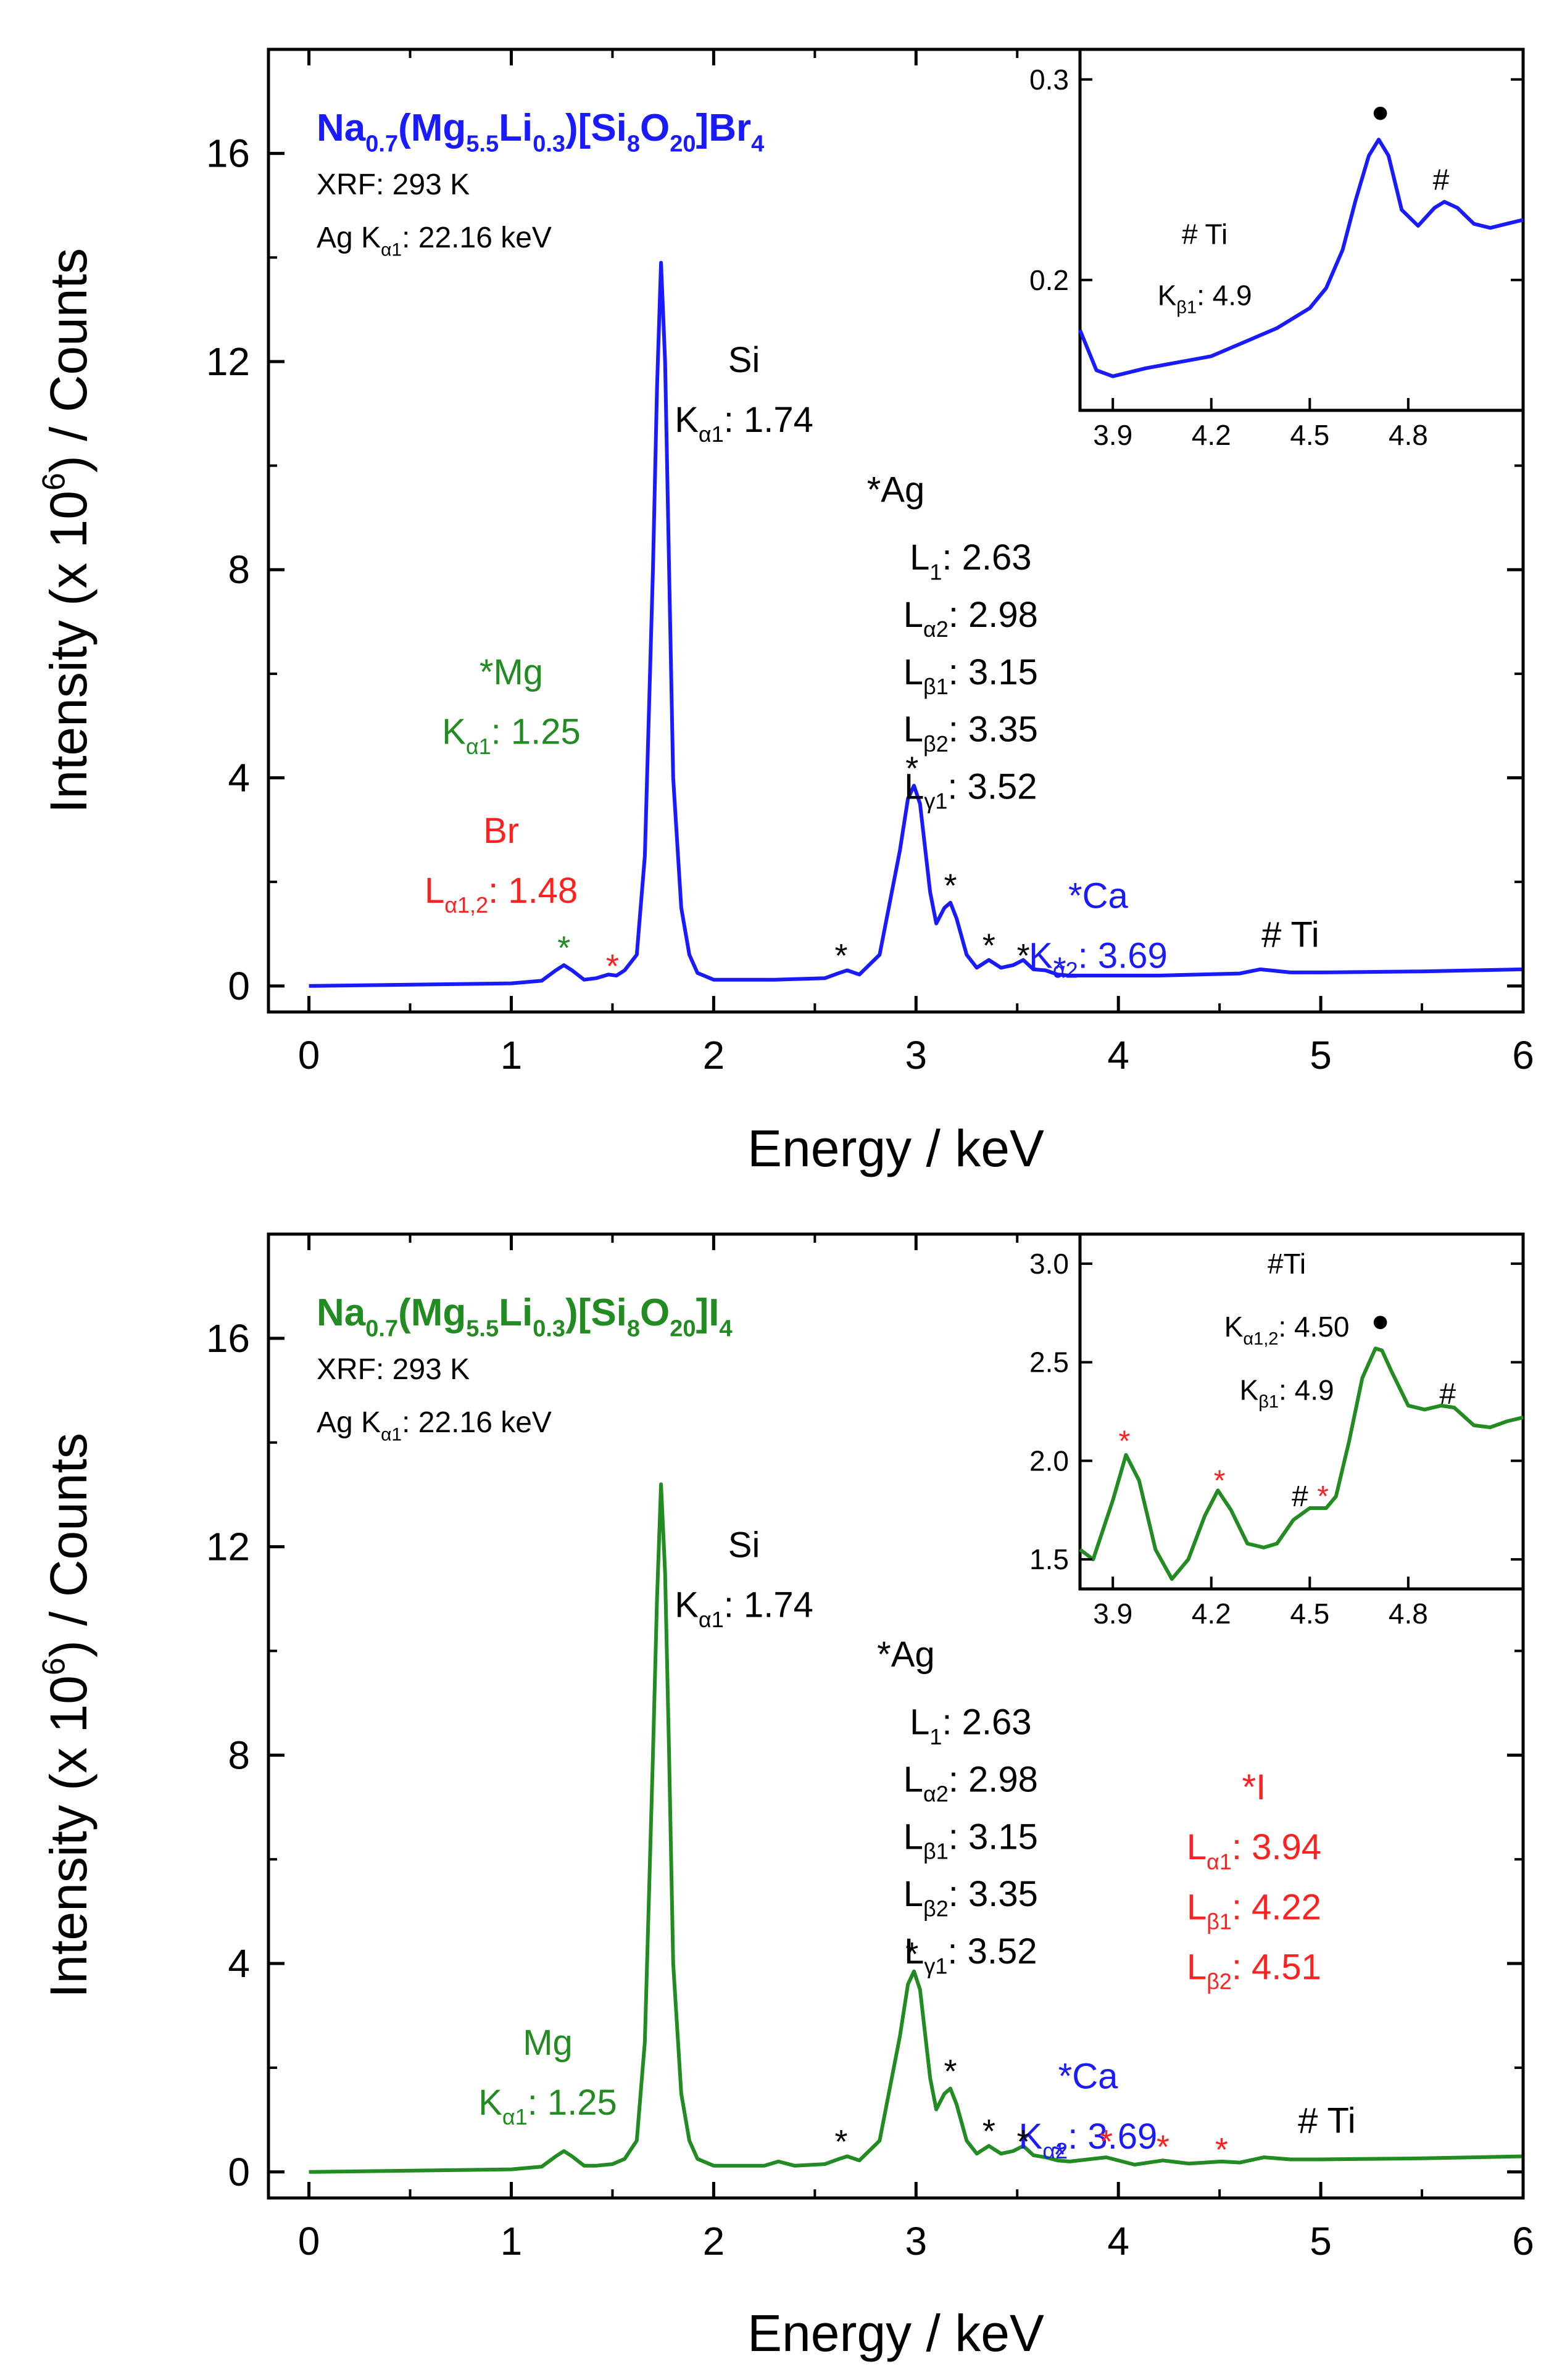  I want to click on inset-x-tick-label: 4.5, so click(1309, 435).